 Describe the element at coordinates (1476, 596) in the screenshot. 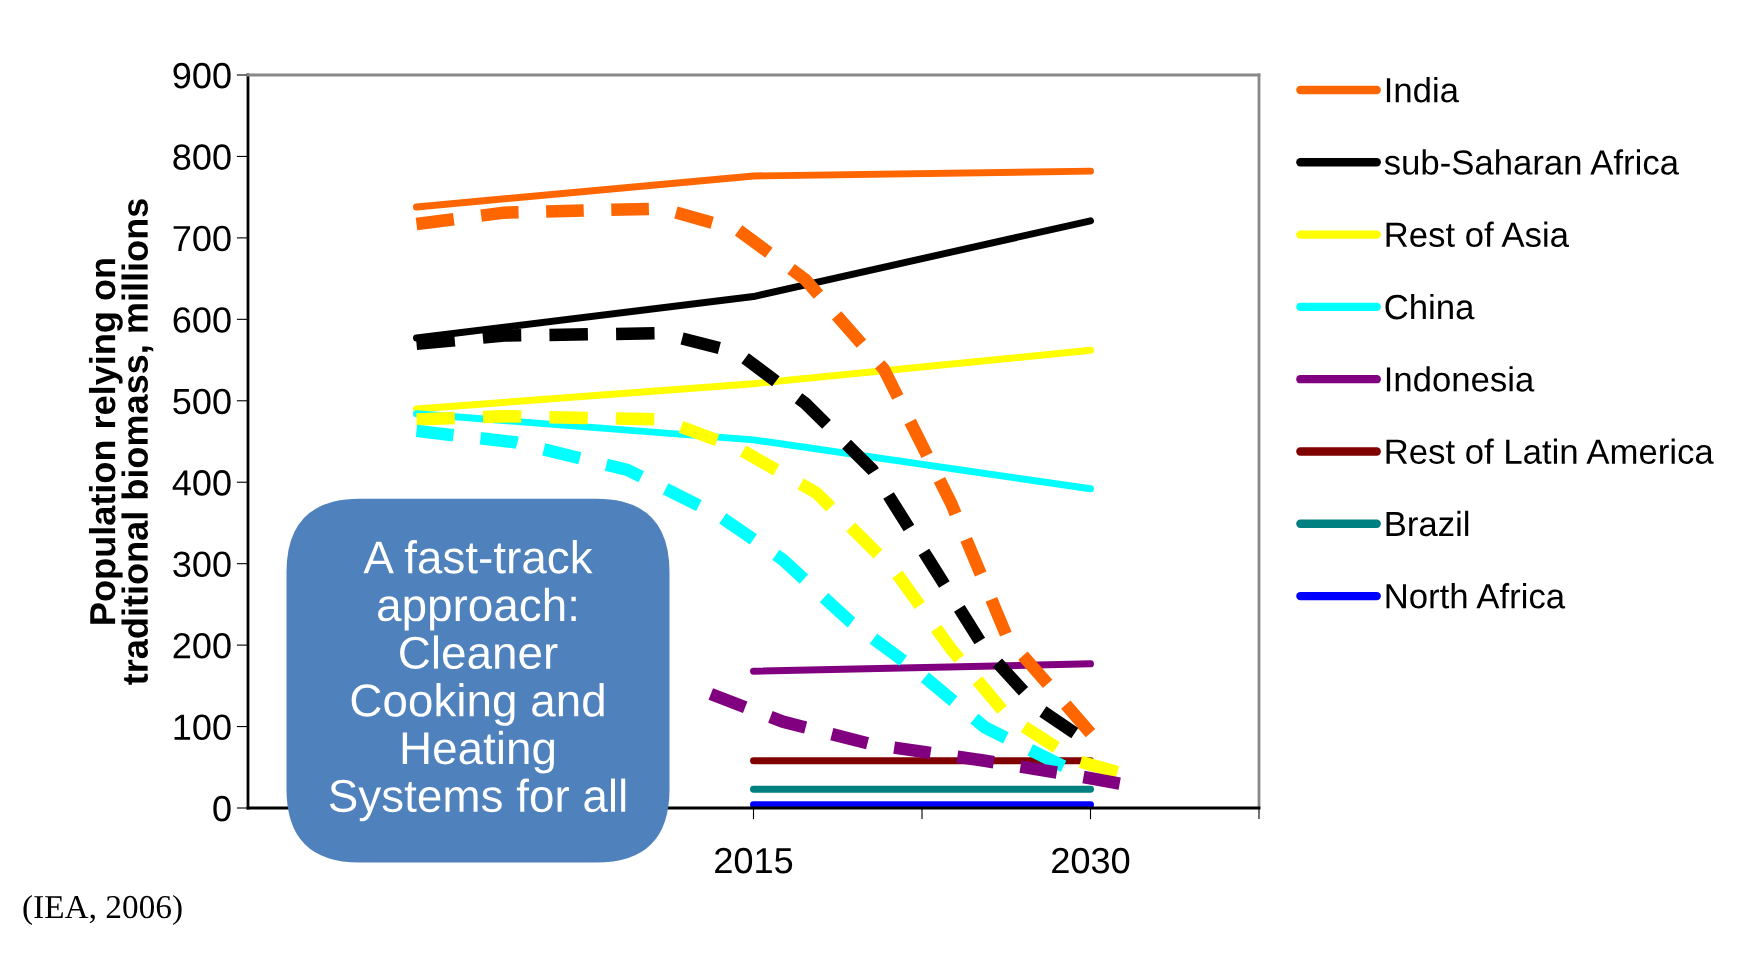

I see `legend-label: North Africa` at that location.